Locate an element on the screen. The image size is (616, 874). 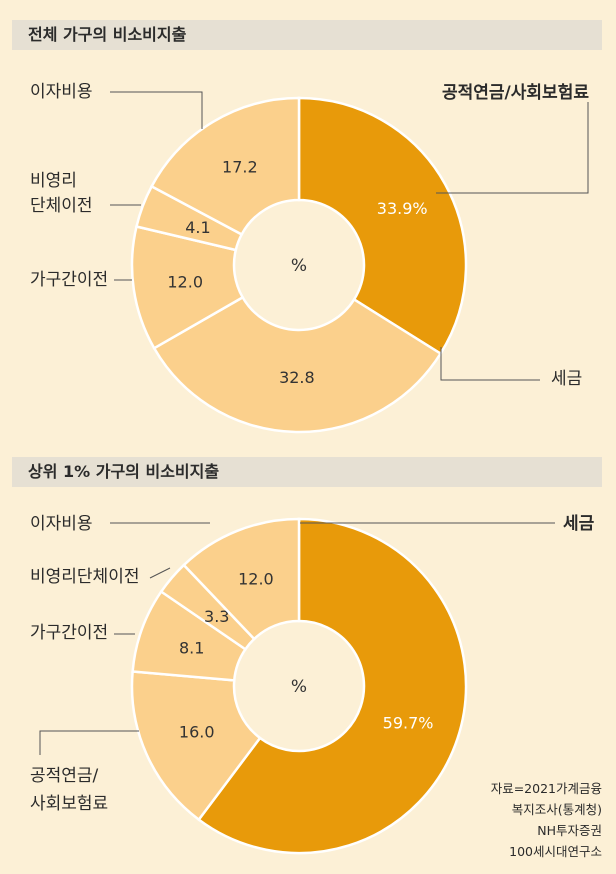
chart1-label-interhousehold: 가구간이전 is located at coordinates (69, 280).